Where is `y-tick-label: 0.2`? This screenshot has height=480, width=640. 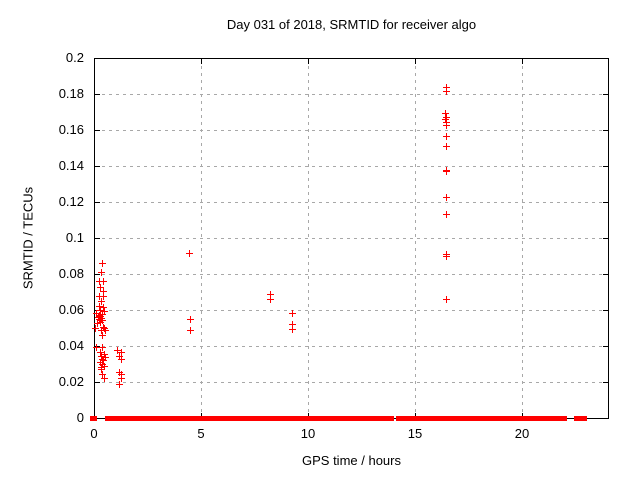 y-tick-label: 0.2 is located at coordinates (74, 57).